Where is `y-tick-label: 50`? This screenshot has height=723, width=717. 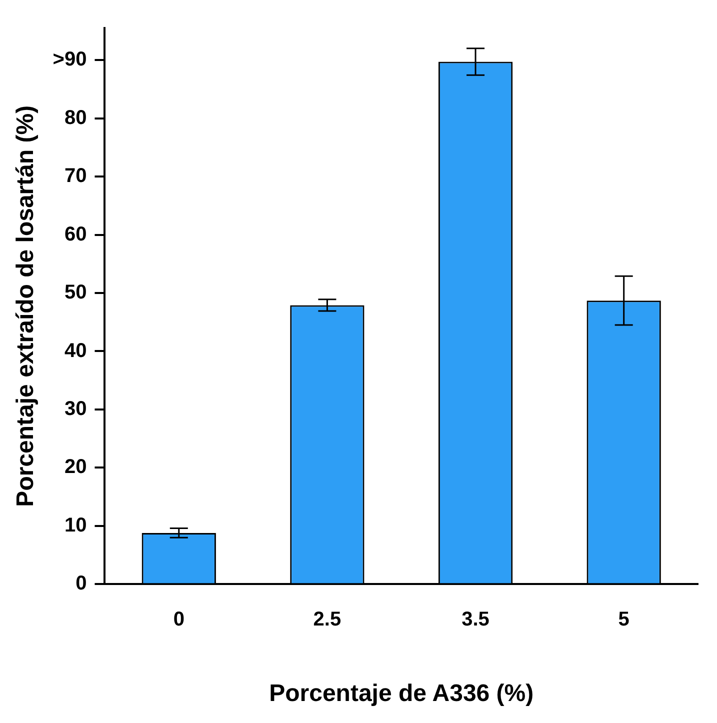 y-tick-label: 50 is located at coordinates (75, 293).